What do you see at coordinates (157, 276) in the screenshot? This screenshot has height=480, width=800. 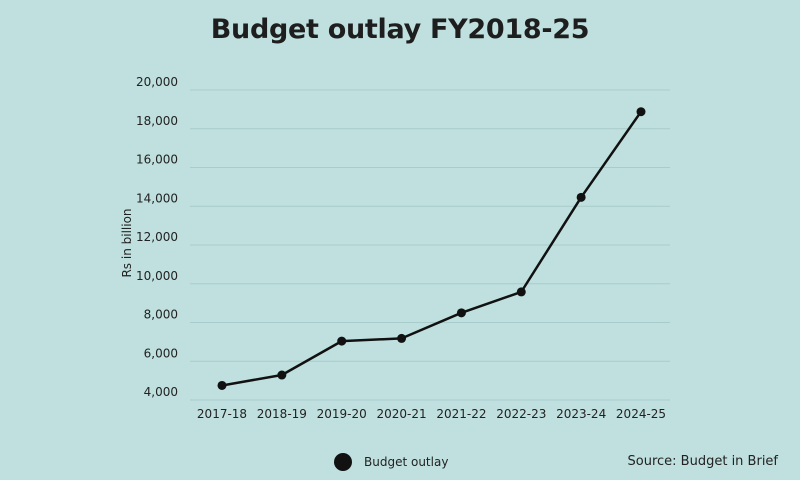 I see `y-tick-label: 10,000` at bounding box center [157, 276].